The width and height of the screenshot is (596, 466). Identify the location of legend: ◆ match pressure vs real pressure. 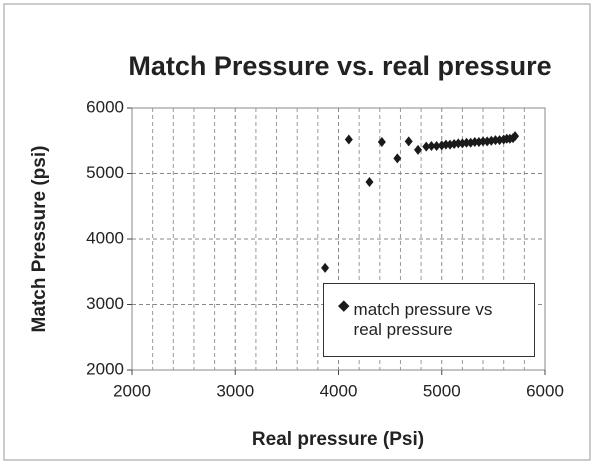
(429, 320).